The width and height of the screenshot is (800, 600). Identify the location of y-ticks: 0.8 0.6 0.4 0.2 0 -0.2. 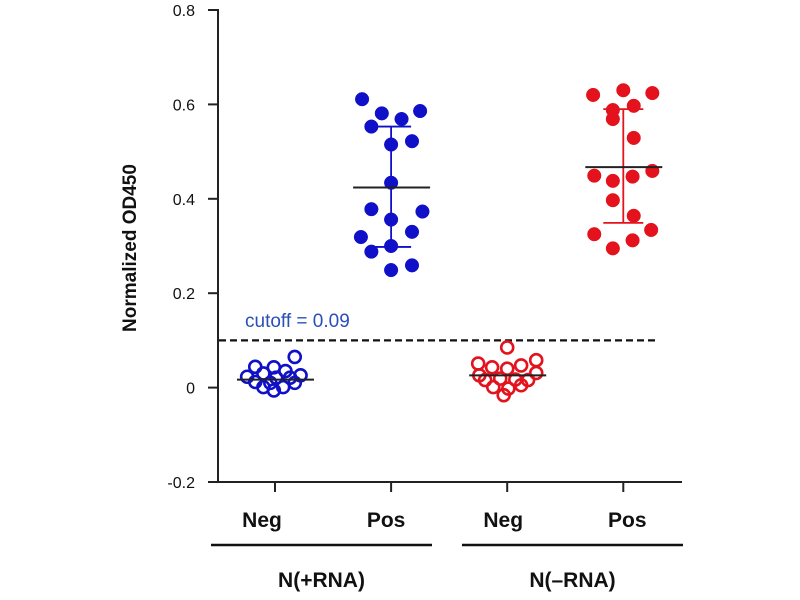
(192, 247).